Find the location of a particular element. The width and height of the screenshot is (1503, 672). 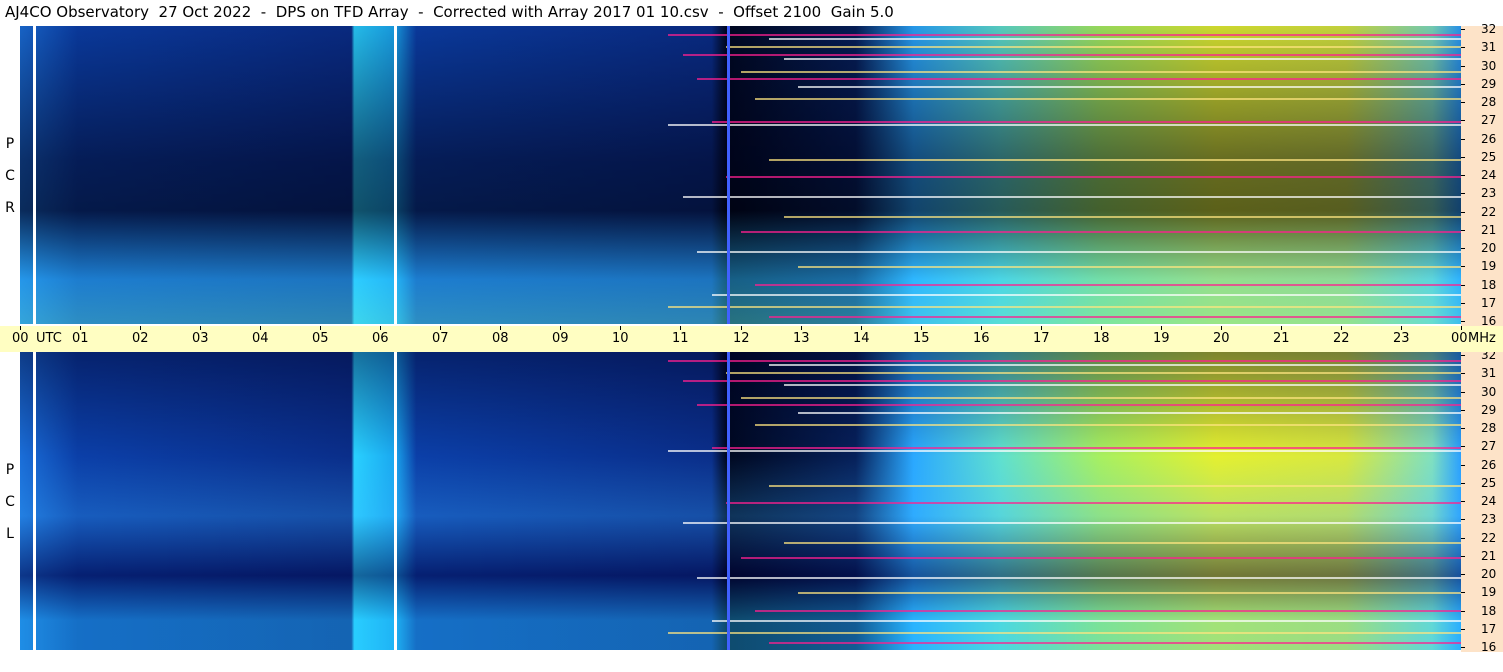

time-tick-label: 20 is located at coordinates (1221, 338).